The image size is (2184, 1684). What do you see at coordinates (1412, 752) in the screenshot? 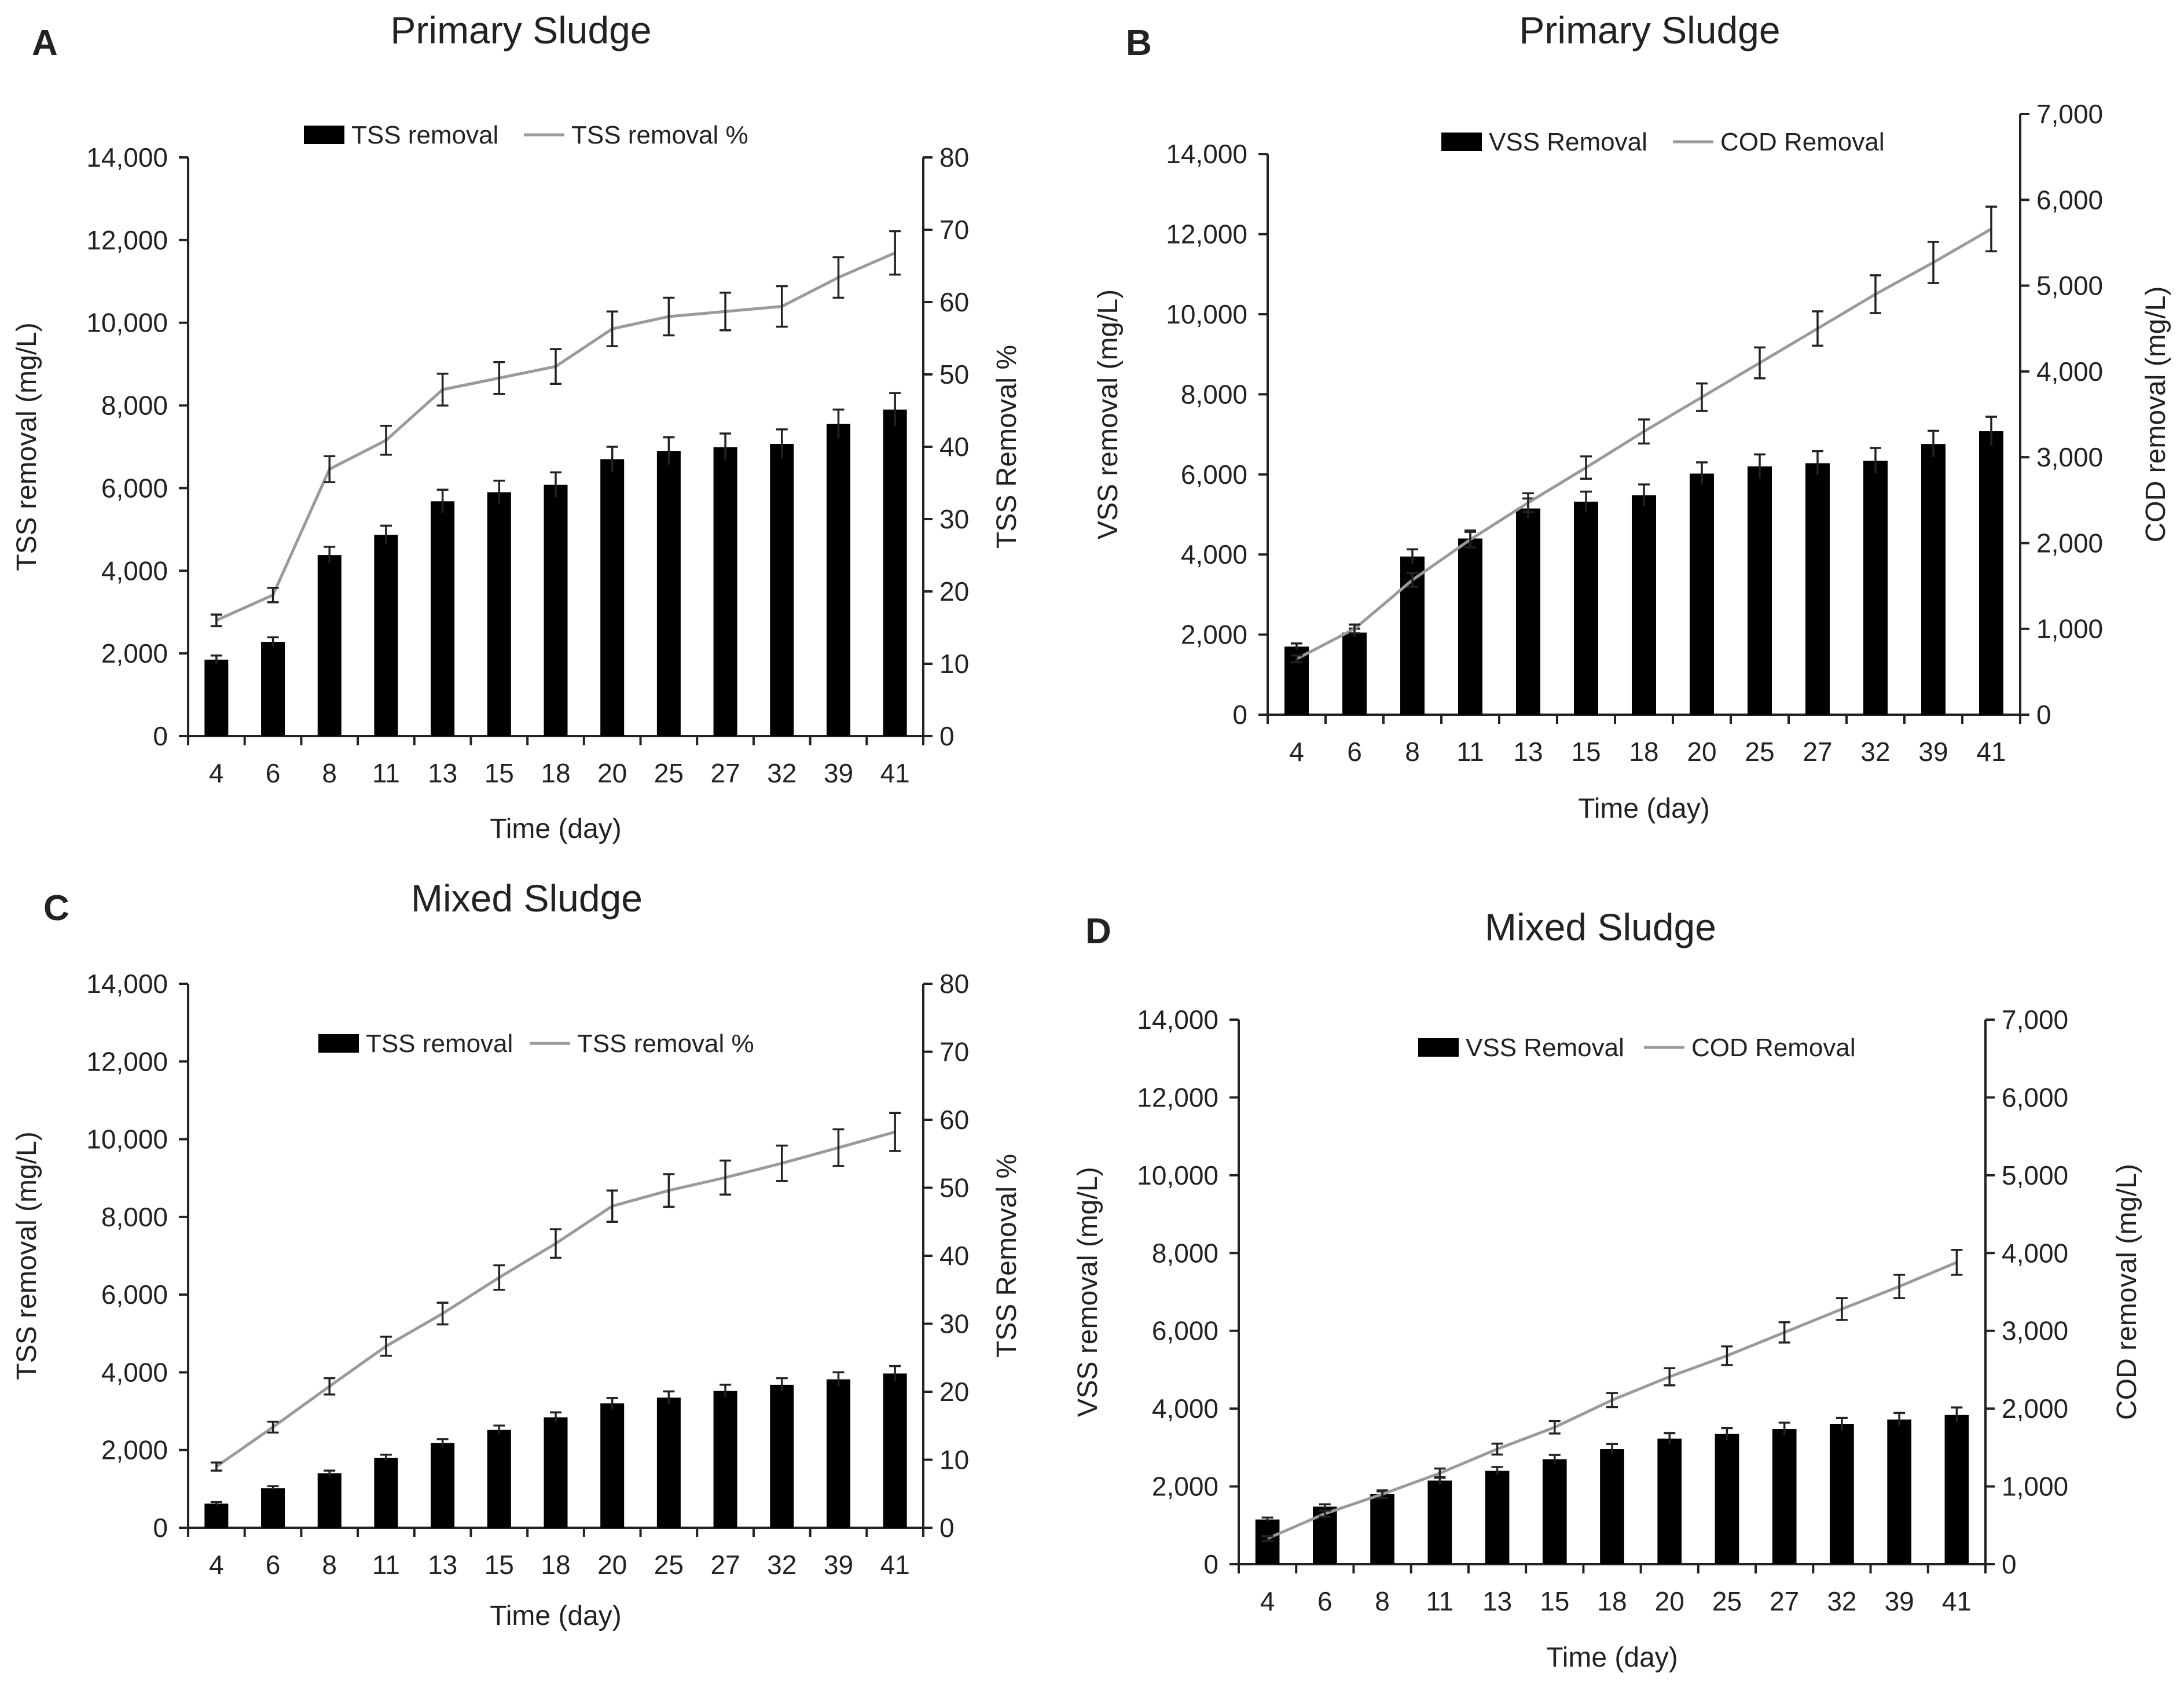
I see `x-tick-label: 8` at bounding box center [1412, 752].